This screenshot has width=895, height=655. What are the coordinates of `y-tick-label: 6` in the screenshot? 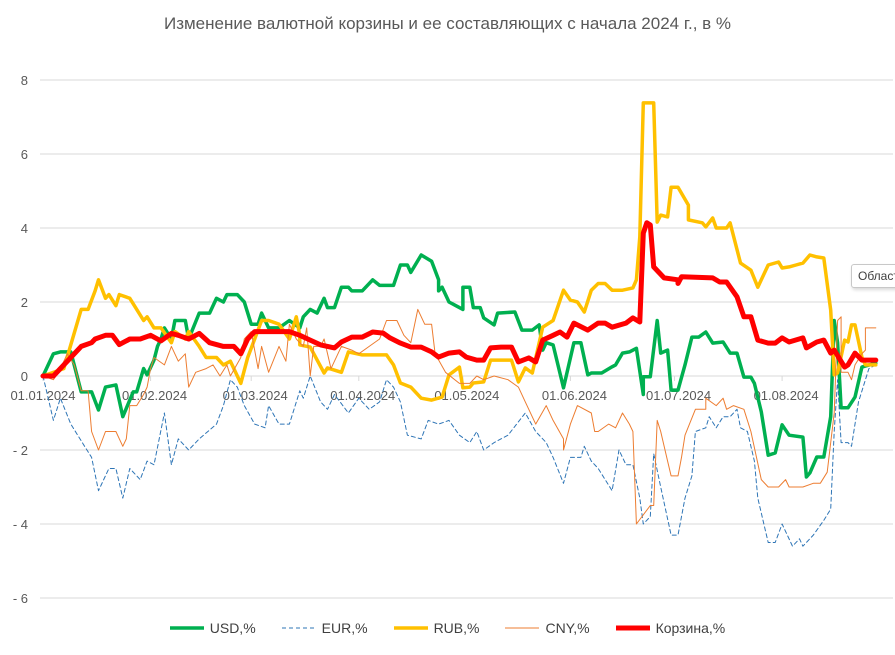 It's located at (24, 154).